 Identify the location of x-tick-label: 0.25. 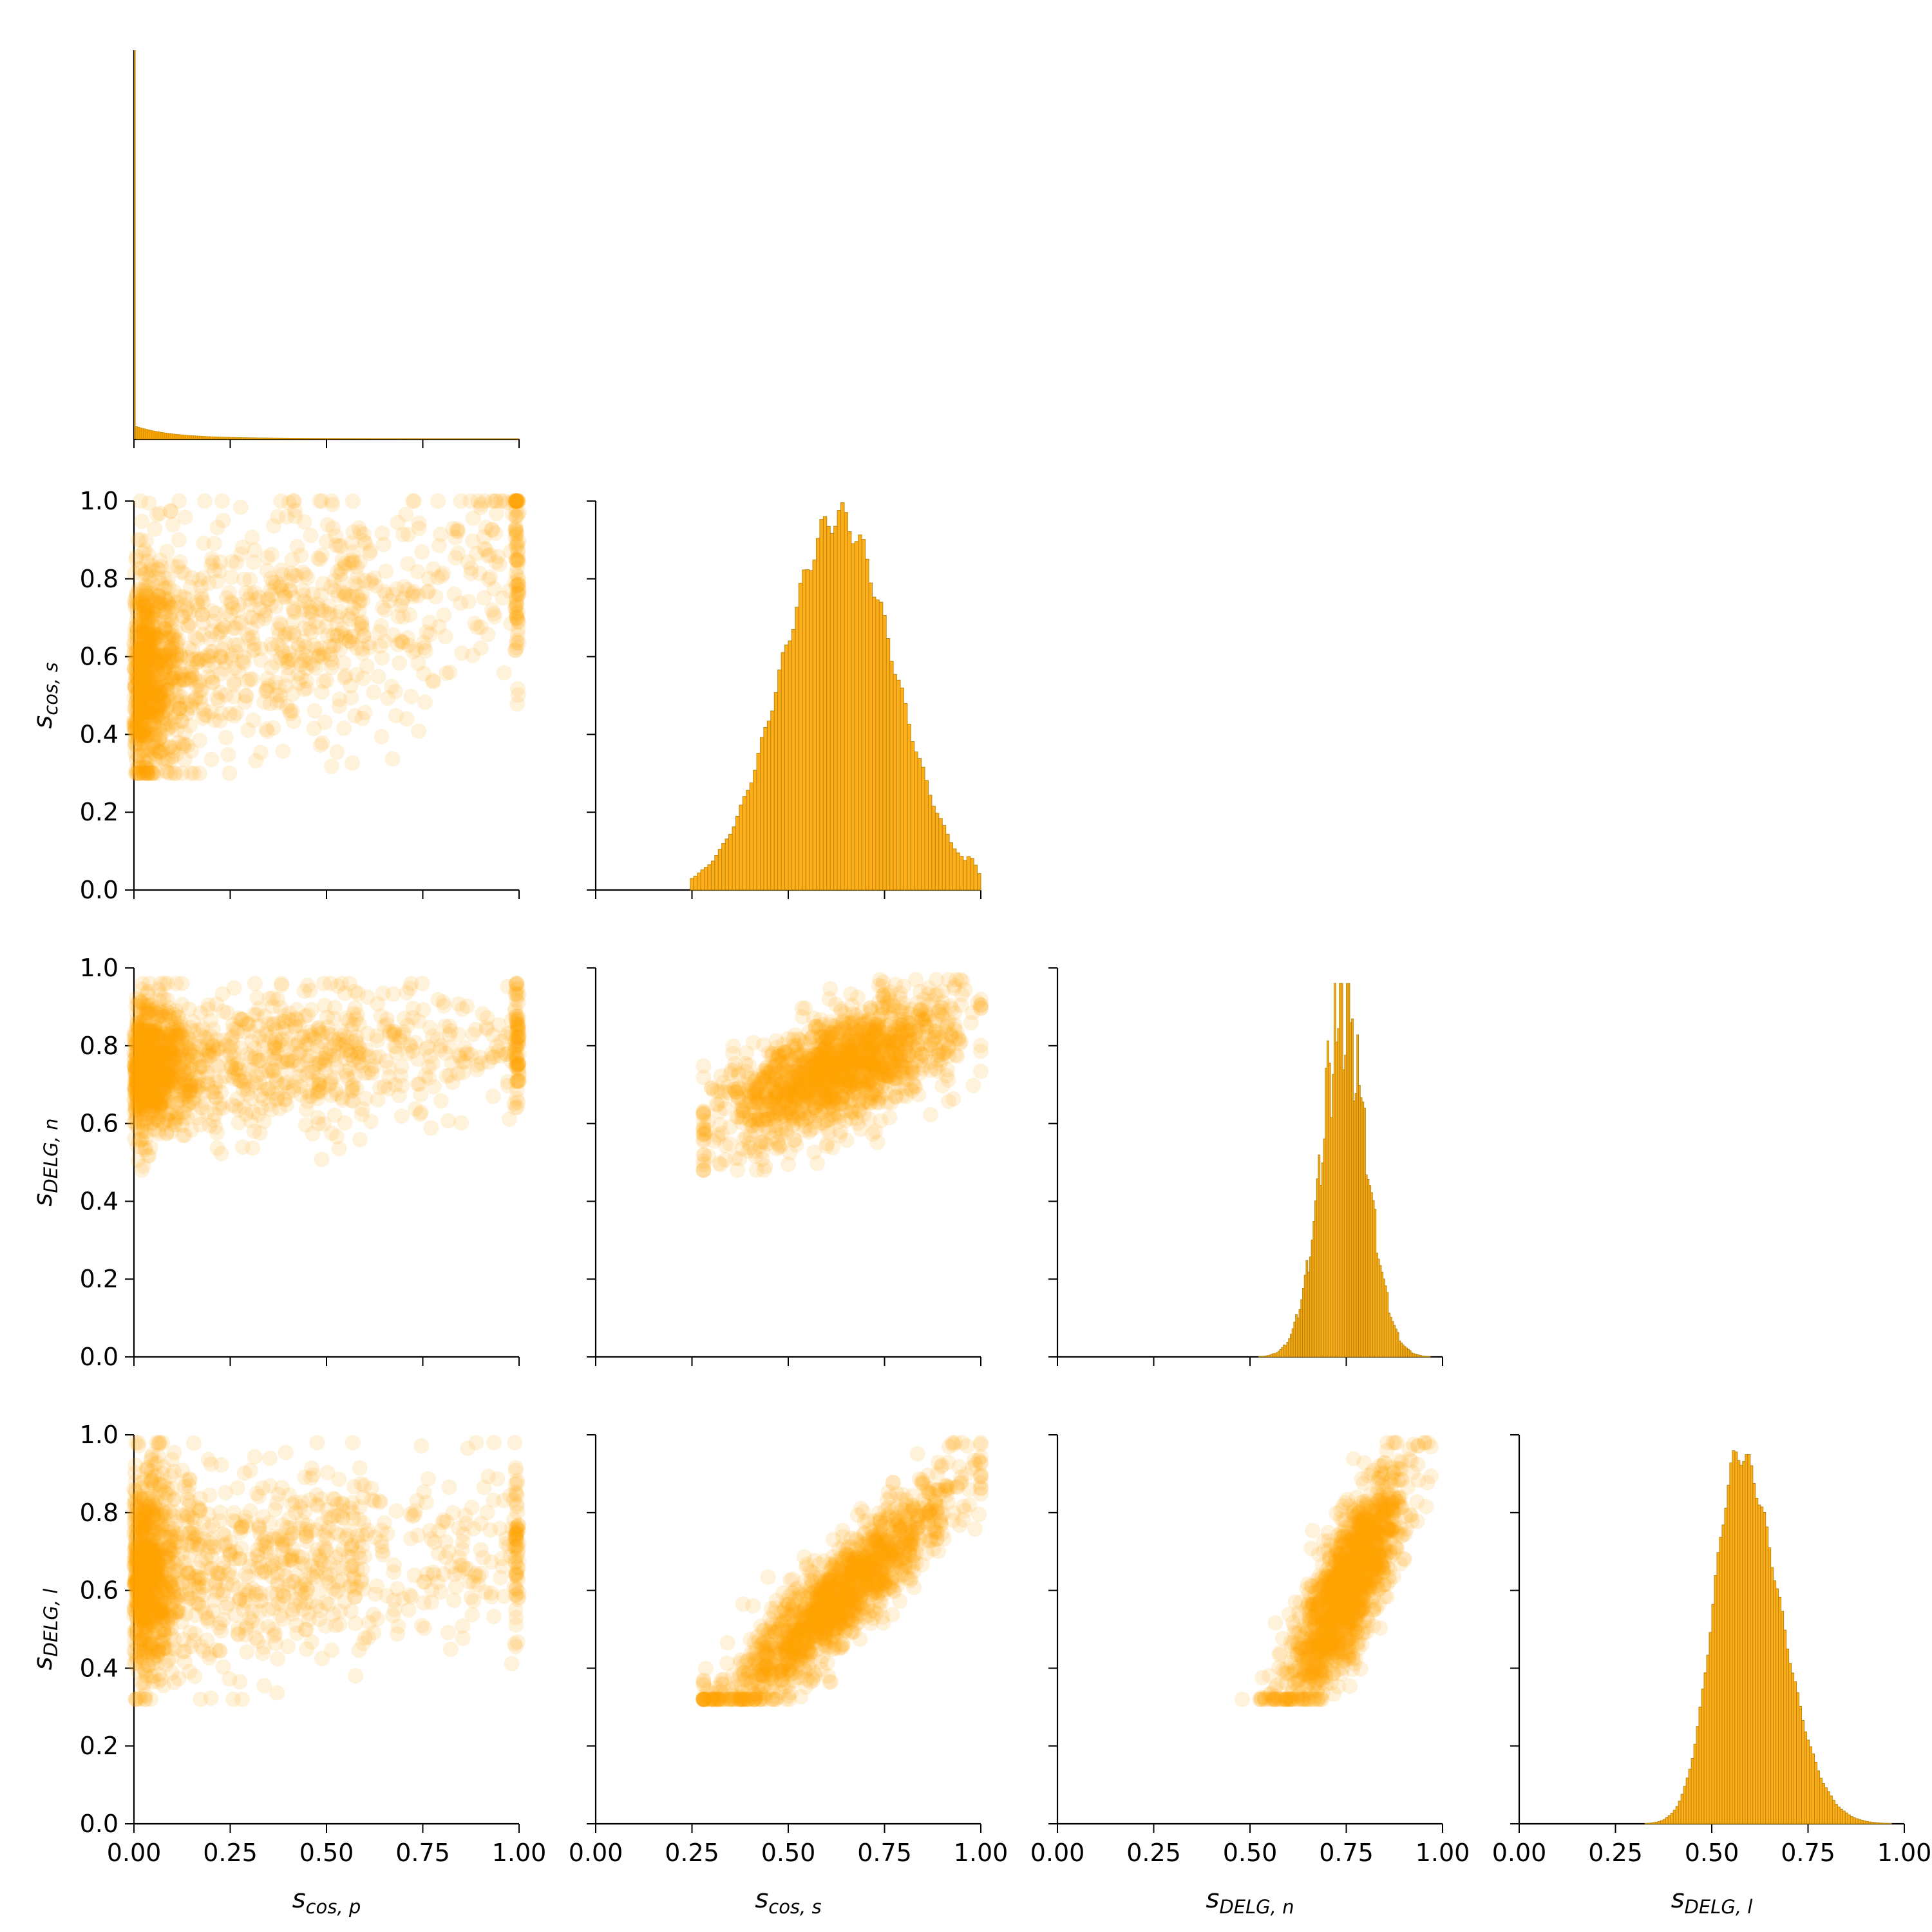
(1615, 1853).